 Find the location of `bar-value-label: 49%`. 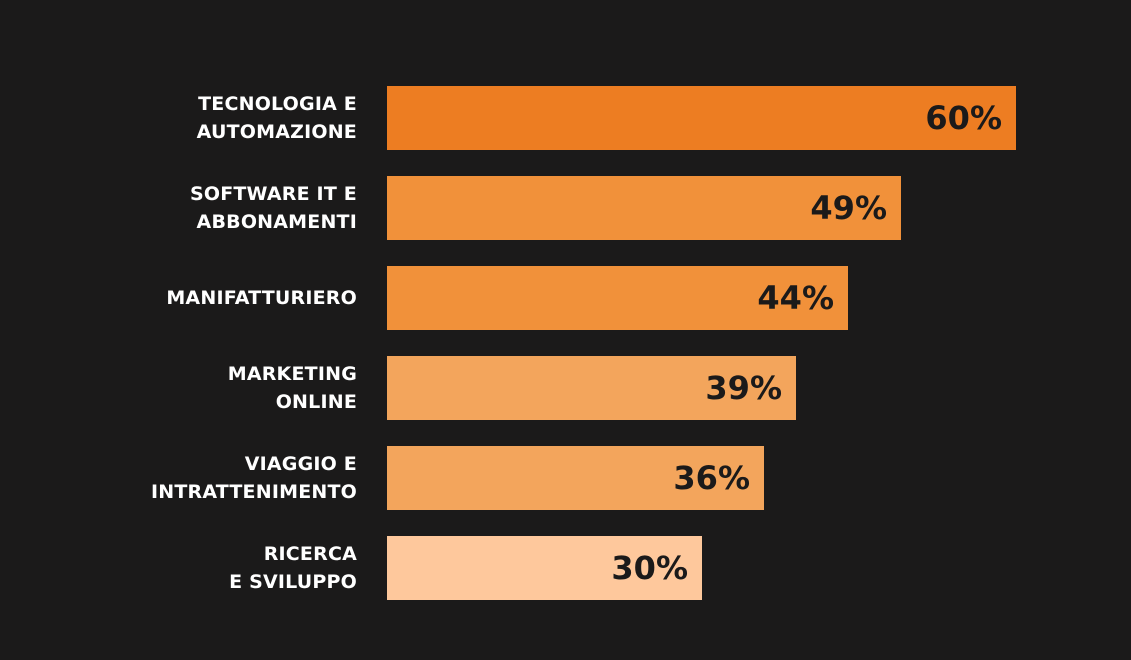

bar-value-label: 49% is located at coordinates (848, 208).